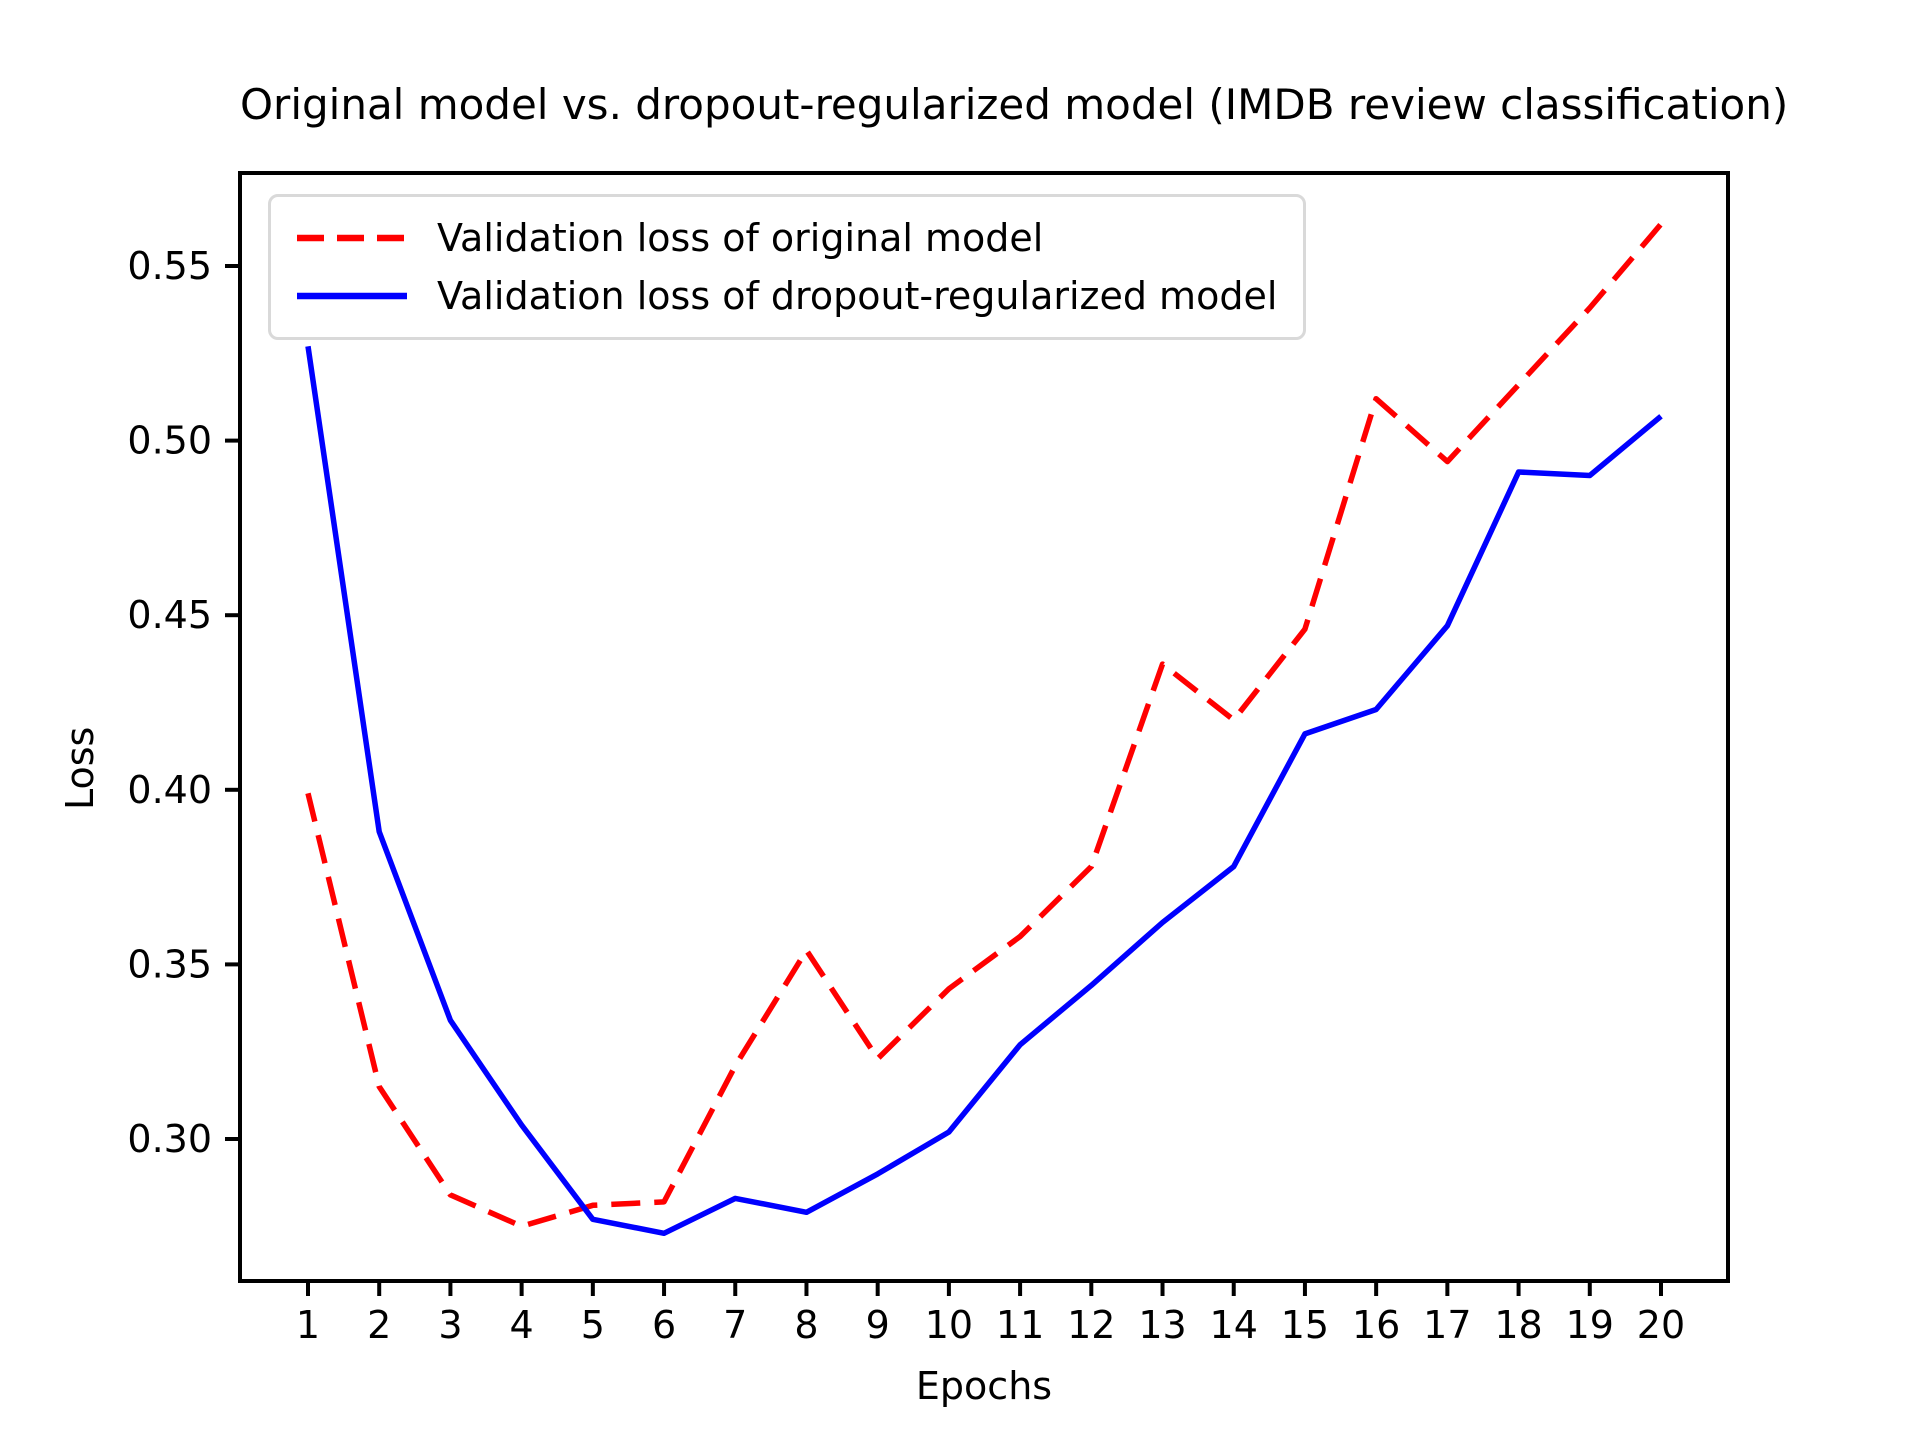 This screenshot has width=1920, height=1440. What do you see at coordinates (169, 615) in the screenshot?
I see `y-tick-label: 0.45` at bounding box center [169, 615].